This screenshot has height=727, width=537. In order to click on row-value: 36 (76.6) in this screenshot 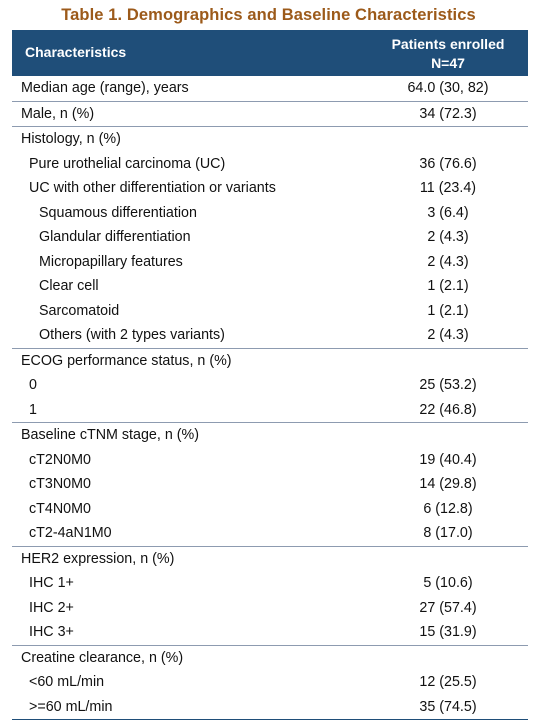, I will do `click(448, 163)`.